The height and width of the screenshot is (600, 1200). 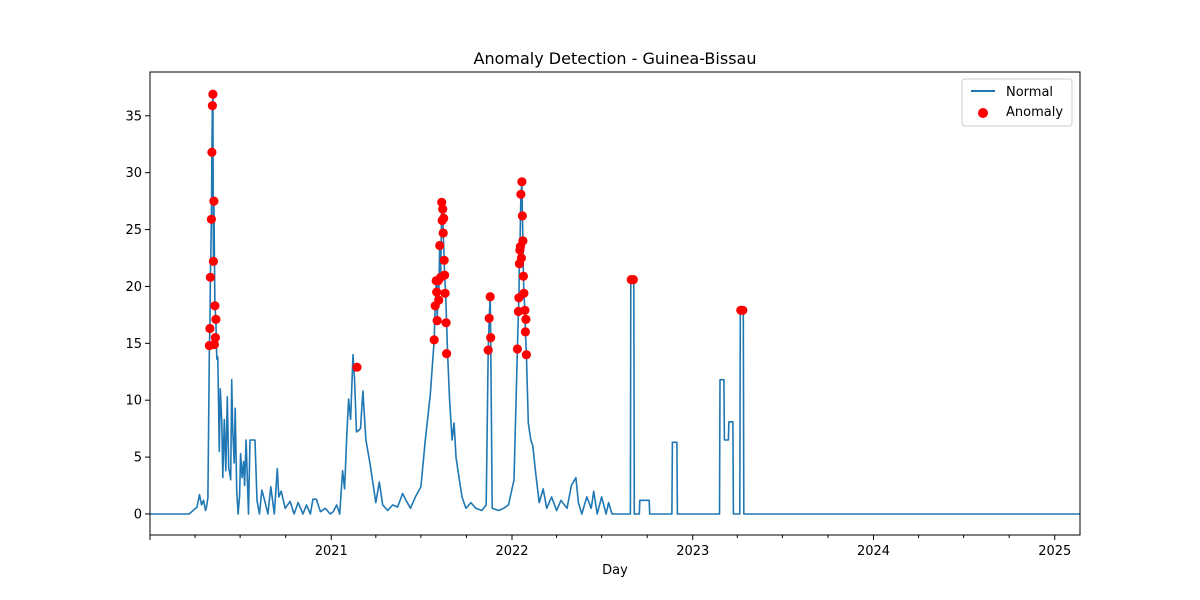 I want to click on y-tick-label: 10, so click(x=133, y=401).